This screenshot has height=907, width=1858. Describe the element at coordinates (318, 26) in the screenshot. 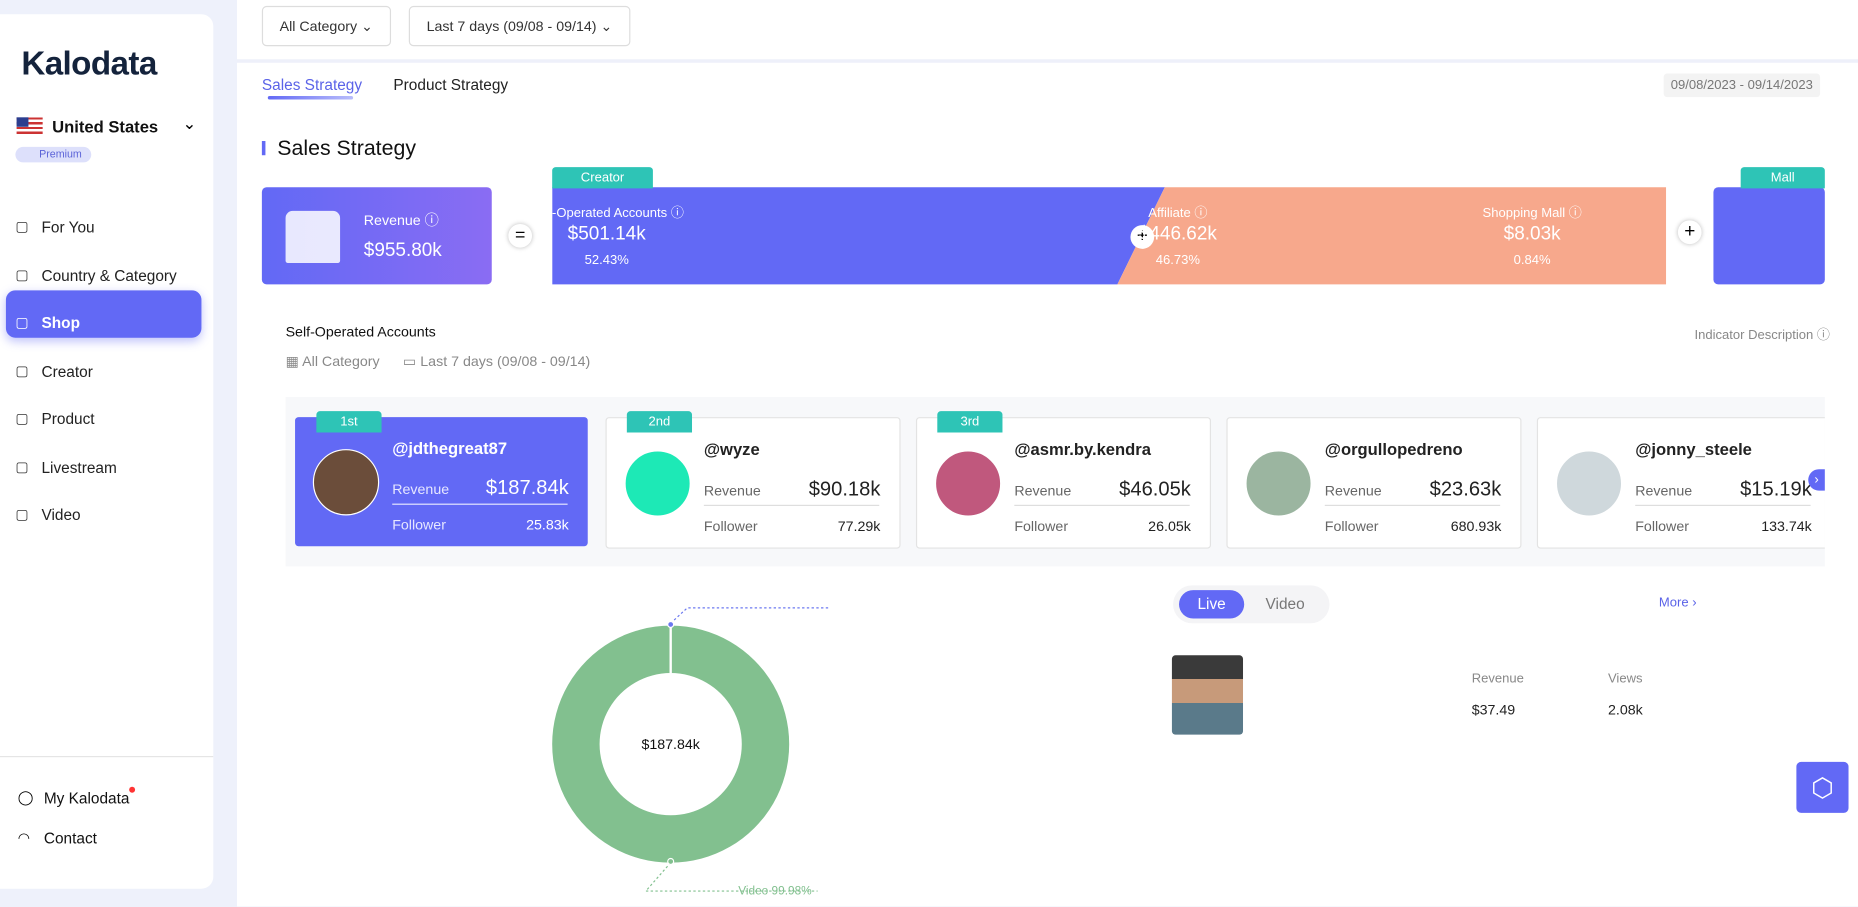

I see `filter-text: All Category` at that location.